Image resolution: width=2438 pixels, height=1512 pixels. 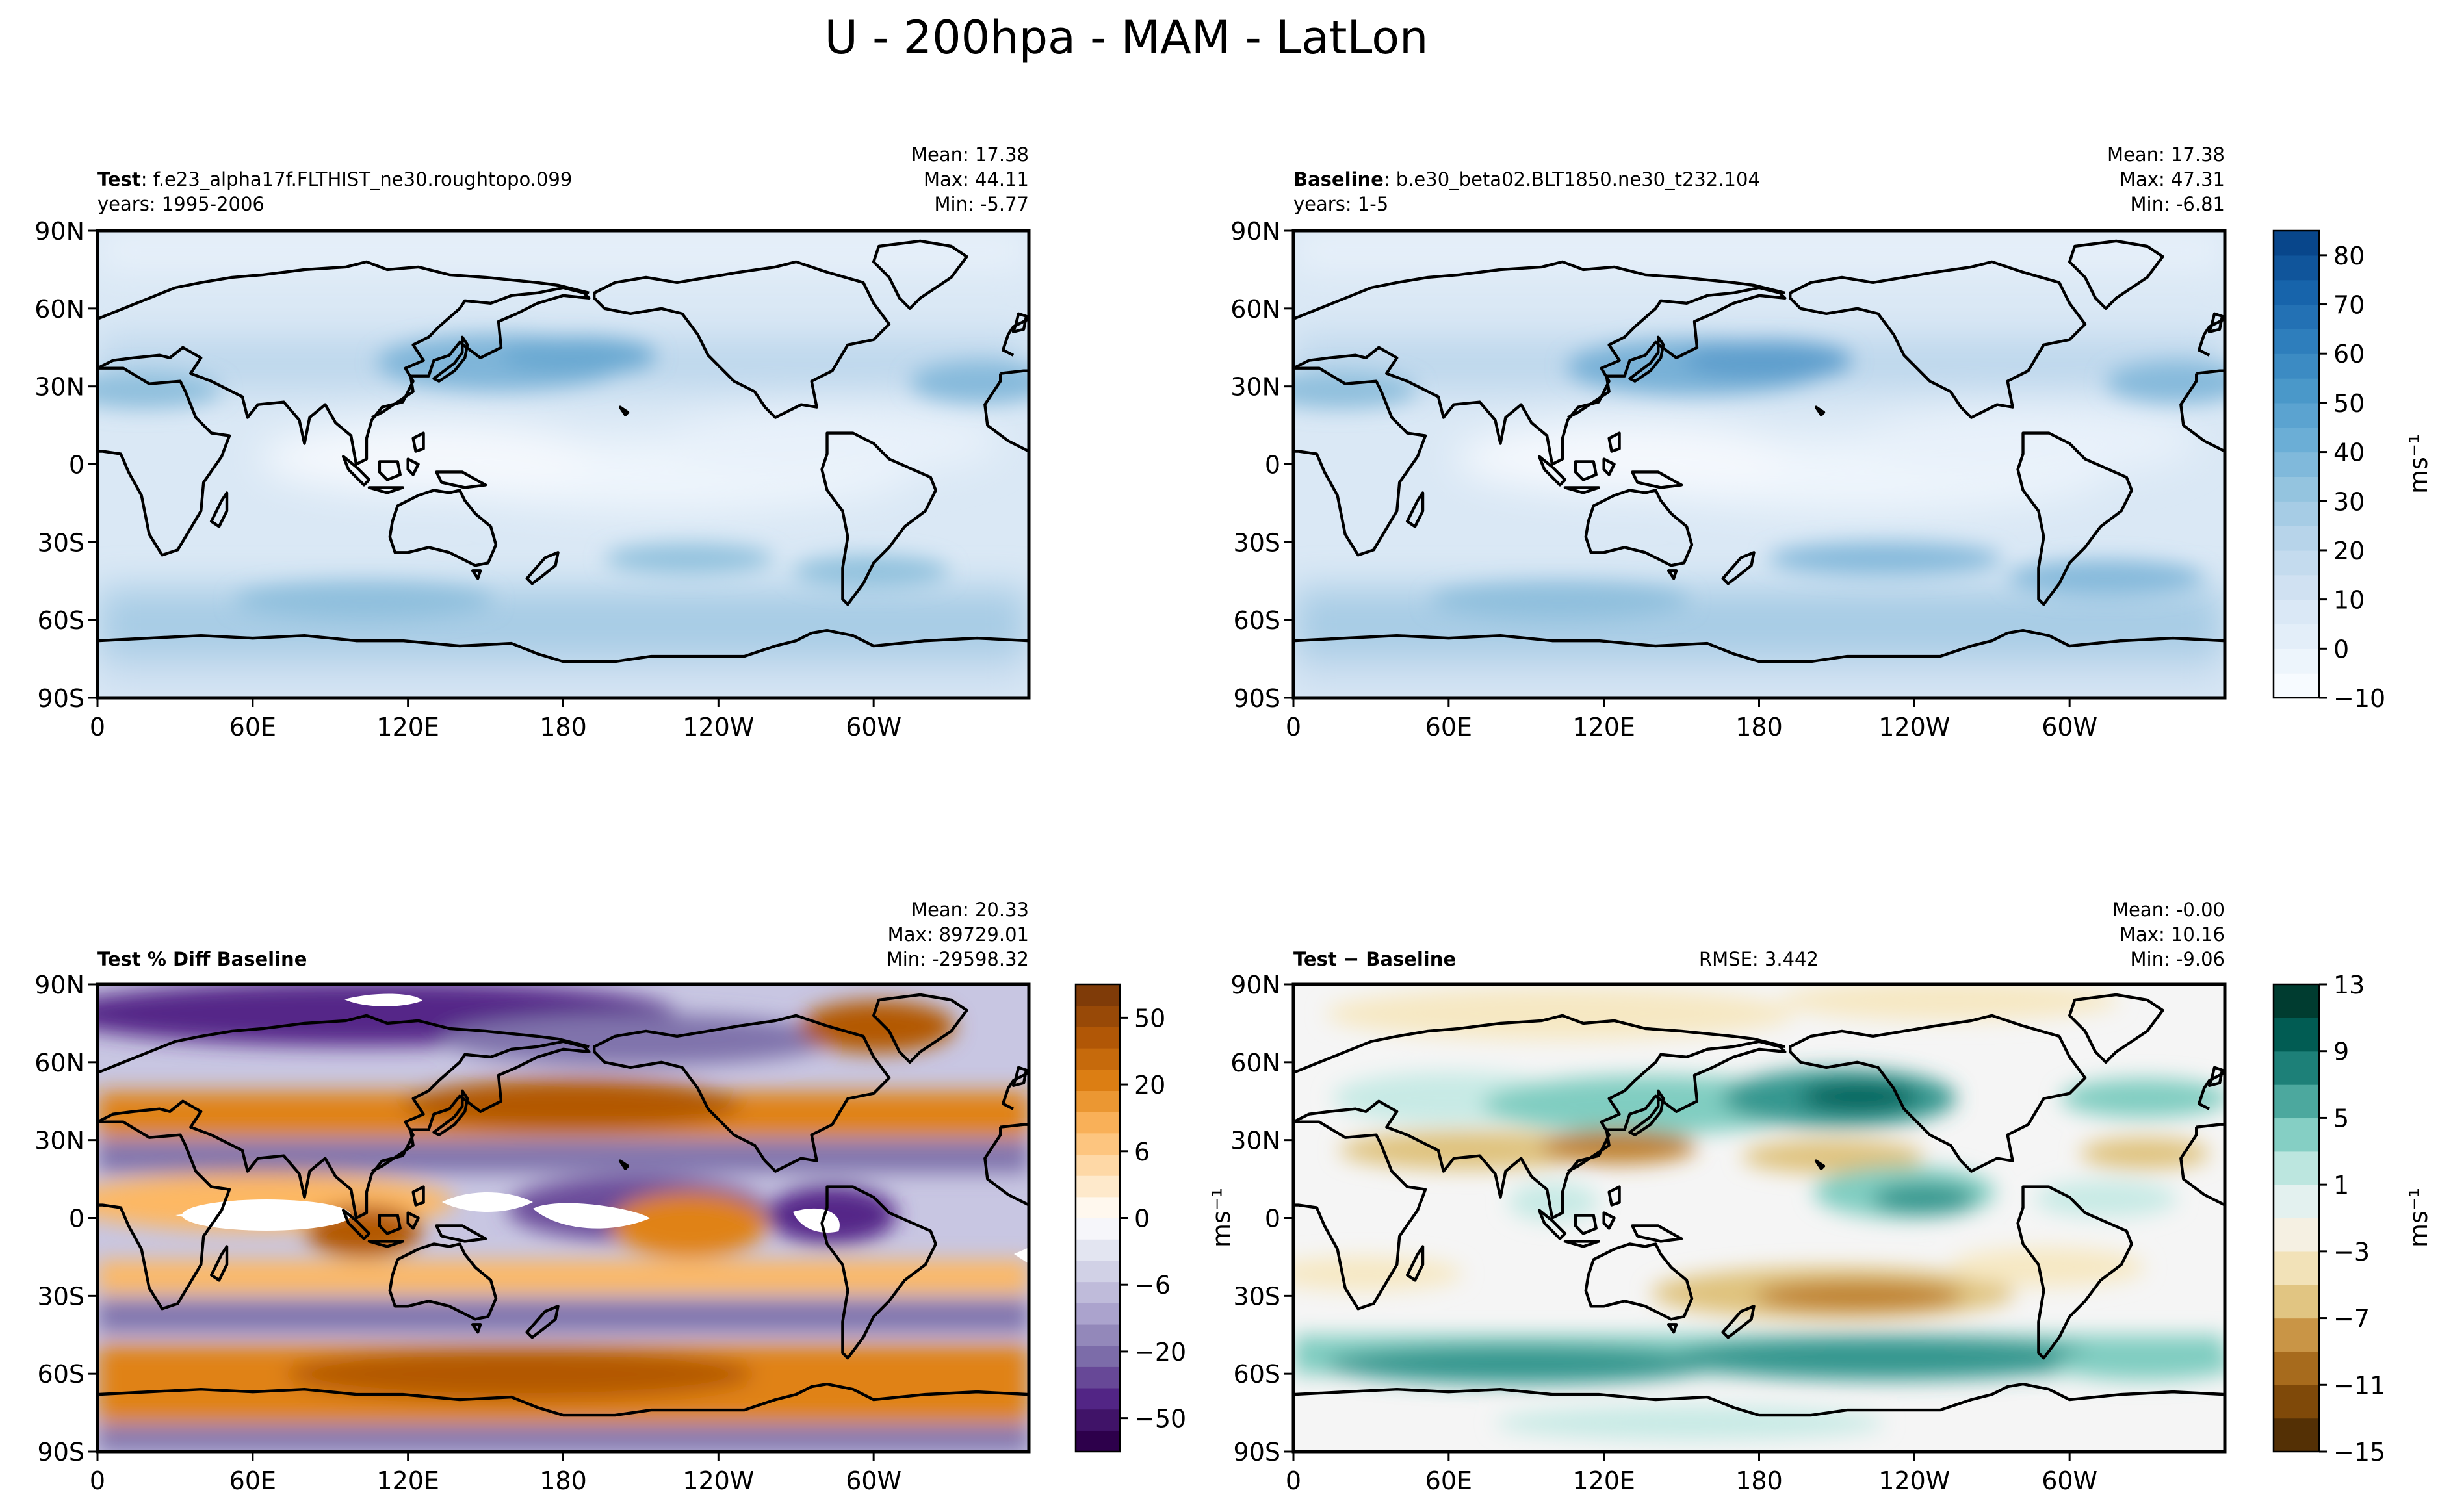 I want to click on diff-ytick-label: 30S, so click(x=1257, y=1296).